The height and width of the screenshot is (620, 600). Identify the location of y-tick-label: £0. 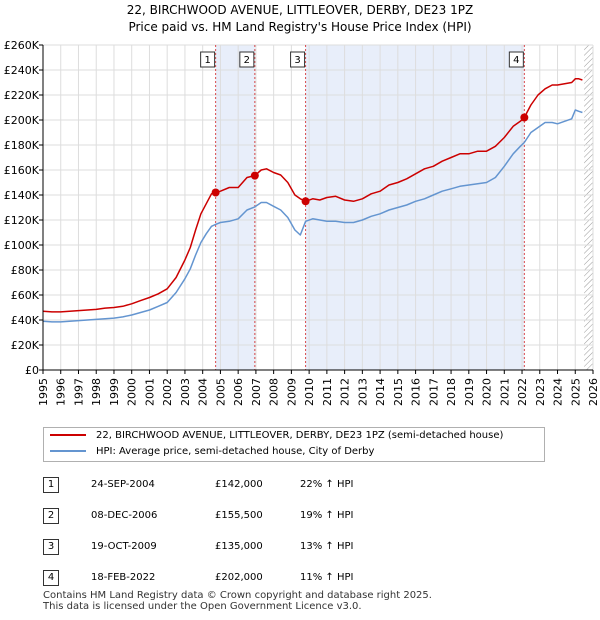
(32, 370).